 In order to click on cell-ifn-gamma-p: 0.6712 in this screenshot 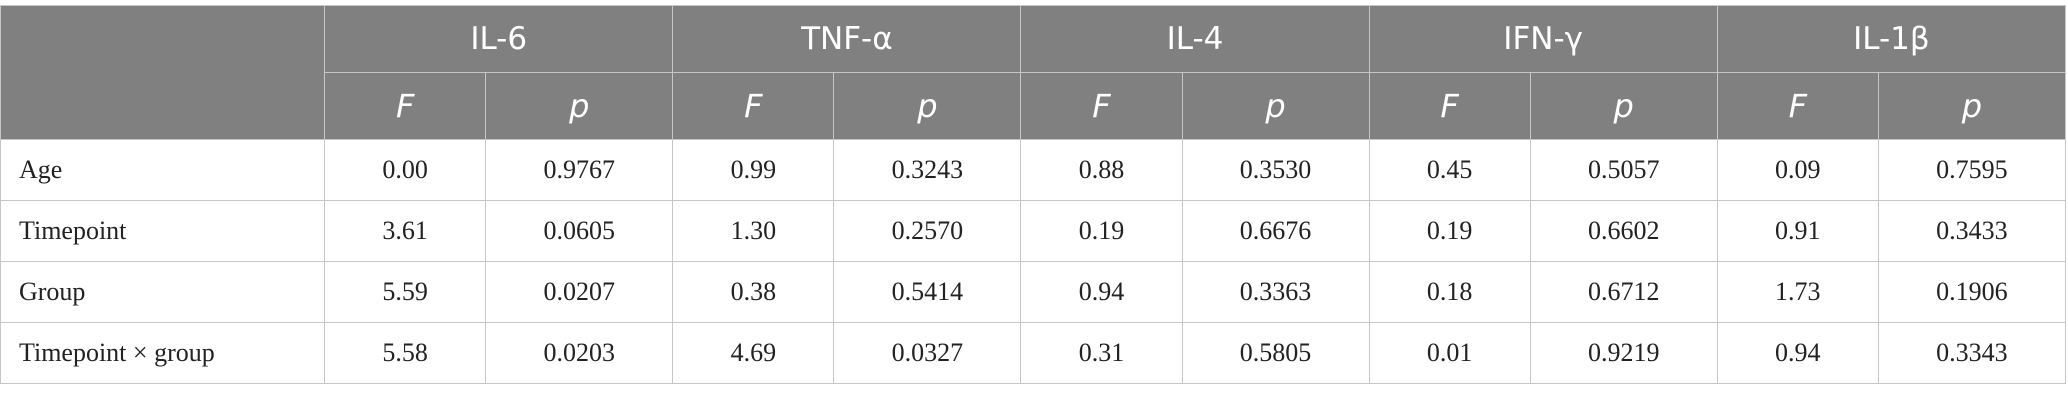, I will do `click(1623, 292)`.